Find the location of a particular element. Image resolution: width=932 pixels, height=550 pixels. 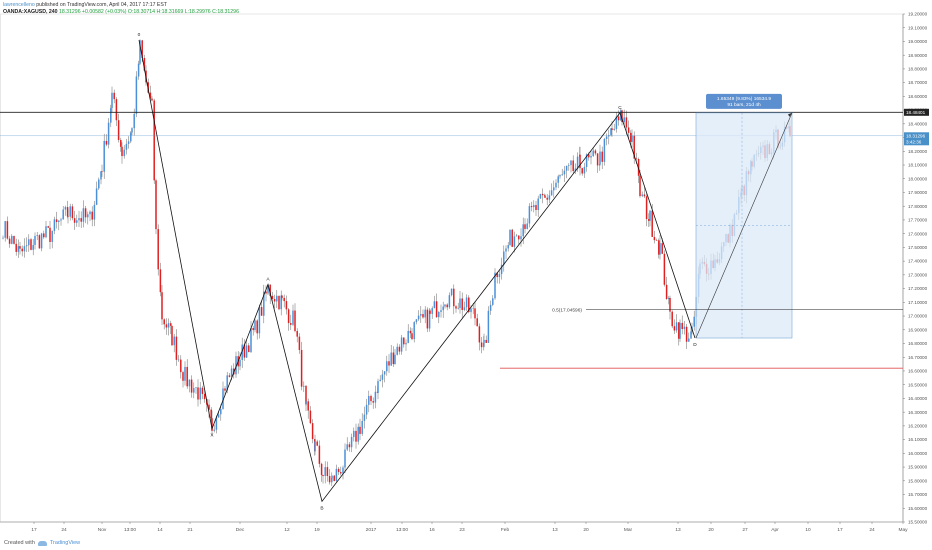

measure-label-line2: 91 bars, 21d 4h is located at coordinates (744, 105).